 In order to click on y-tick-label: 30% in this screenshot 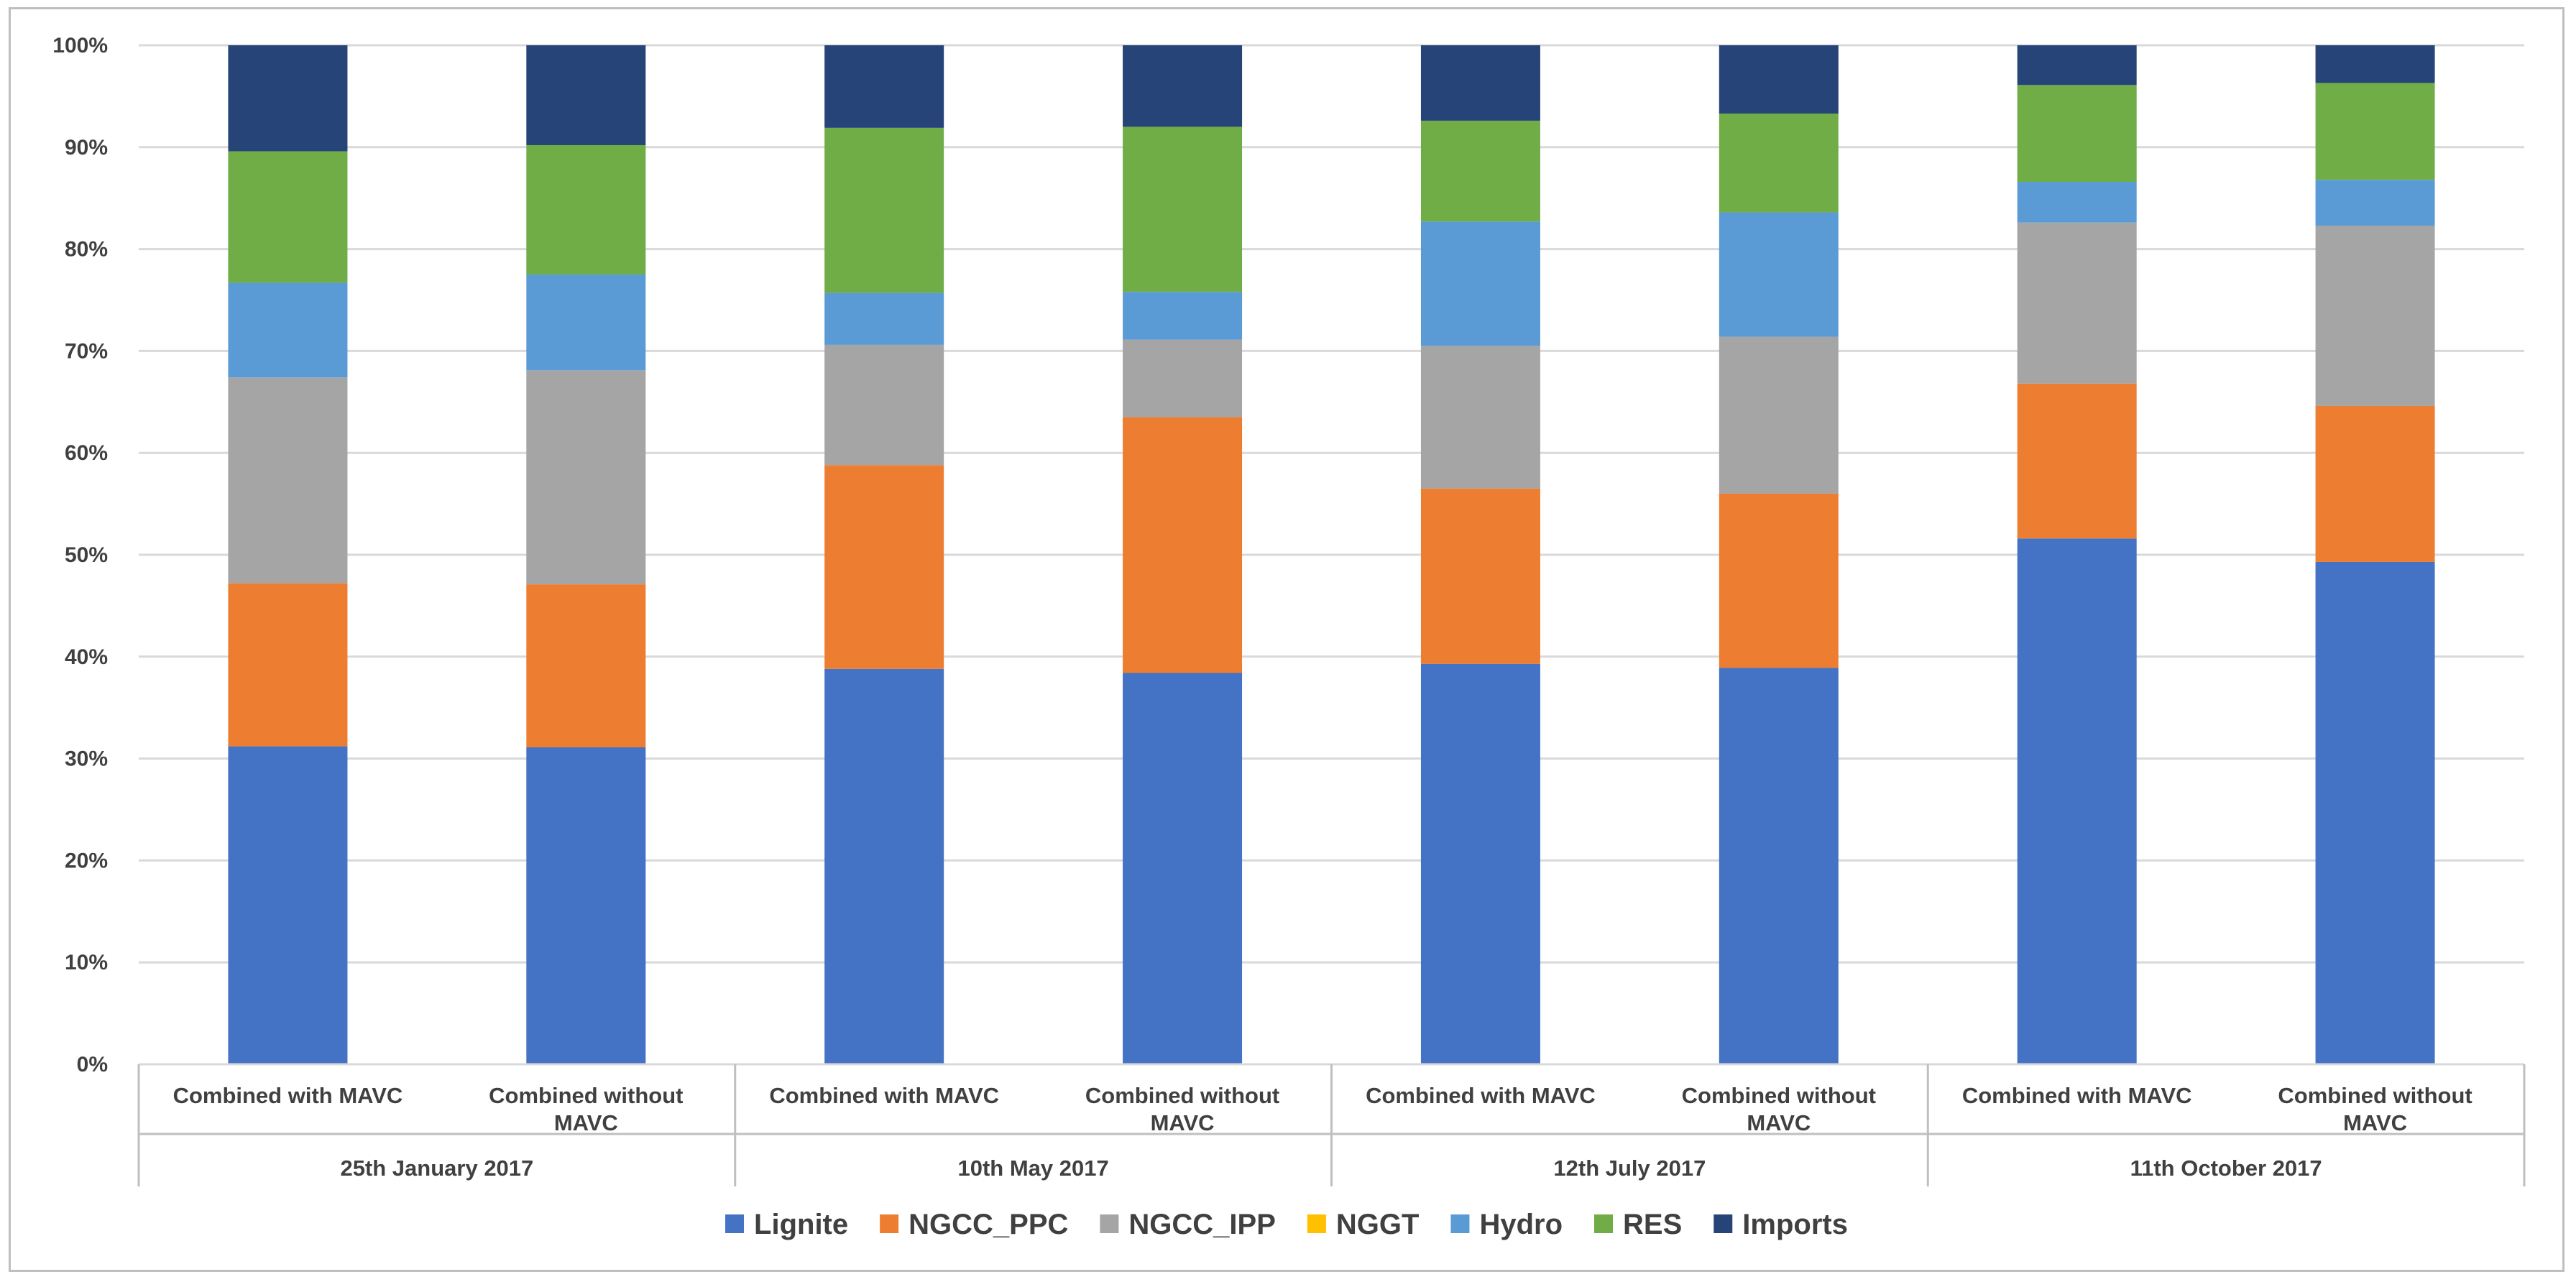, I will do `click(86, 759)`.